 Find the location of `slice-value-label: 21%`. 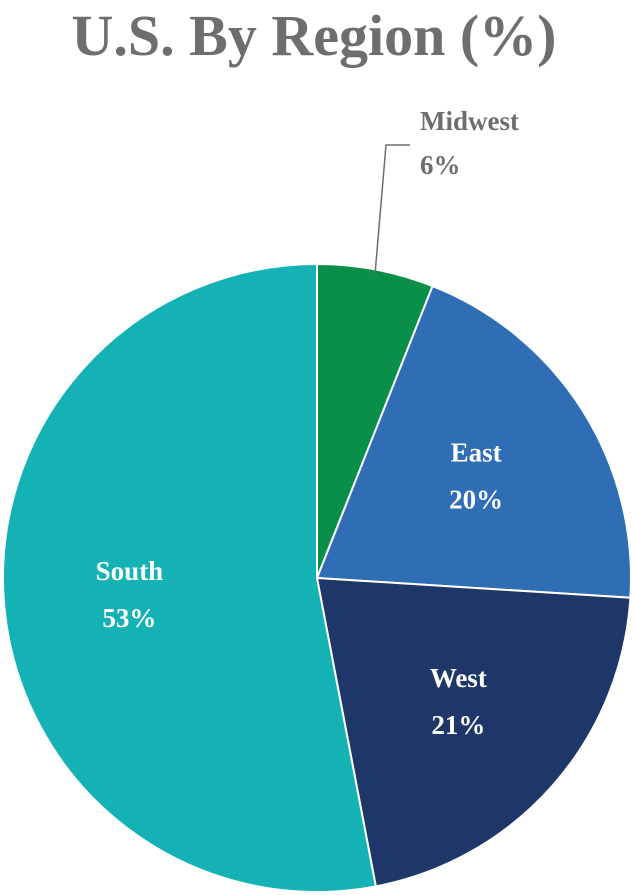

slice-value-label: 21% is located at coordinates (458, 725).